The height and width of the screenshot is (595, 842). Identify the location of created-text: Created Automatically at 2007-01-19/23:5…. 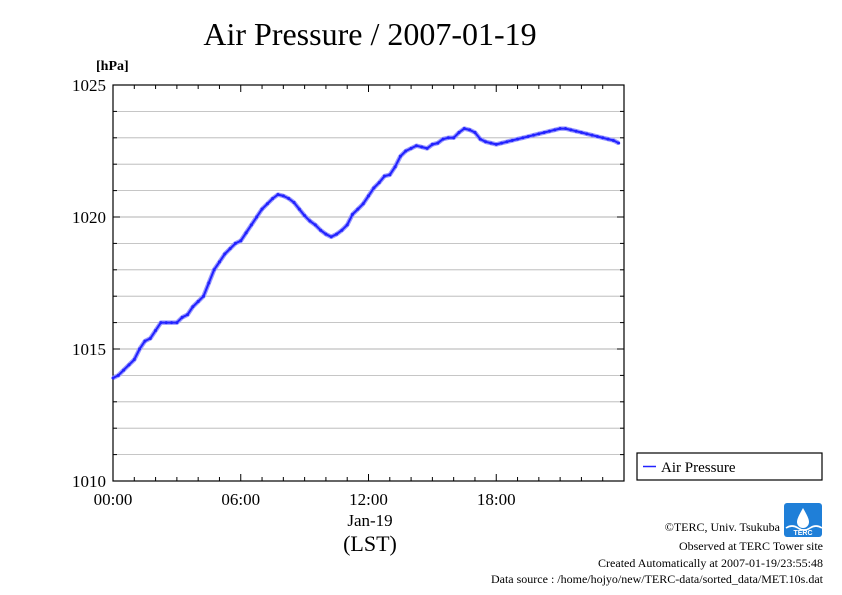
(710, 563).